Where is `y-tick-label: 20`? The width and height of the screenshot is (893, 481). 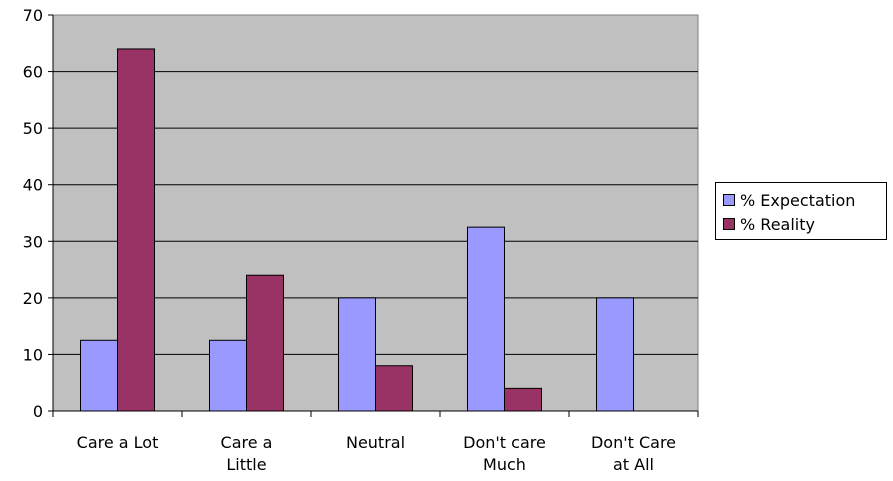
y-tick-label: 20 is located at coordinates (33, 298).